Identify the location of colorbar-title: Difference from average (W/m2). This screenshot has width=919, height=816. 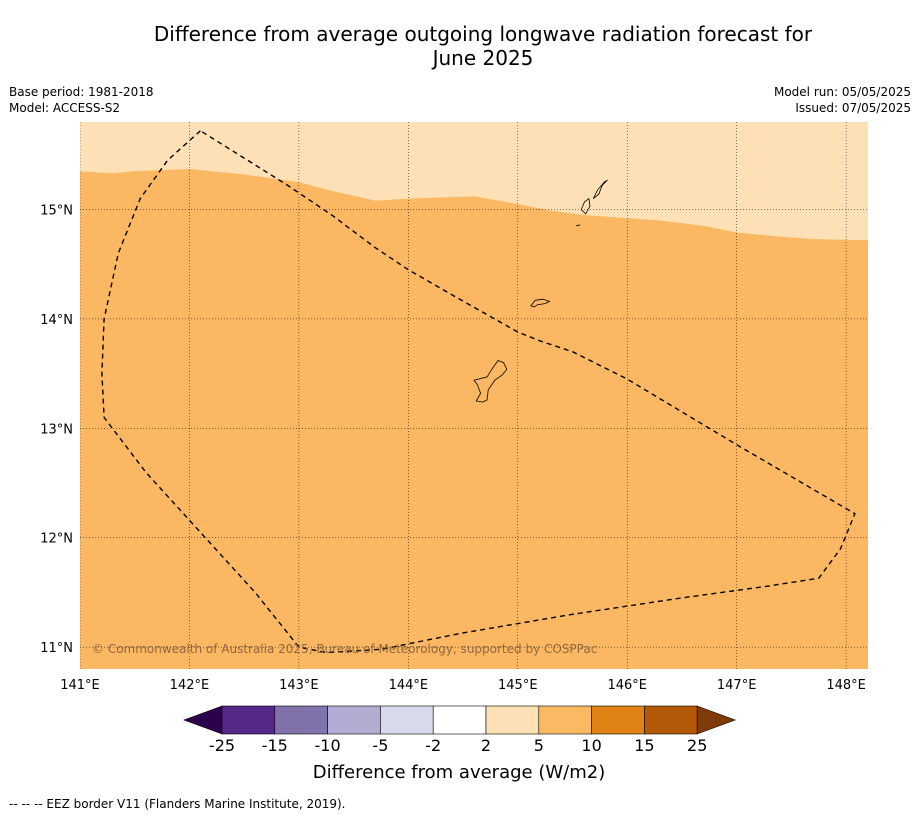
(459, 772).